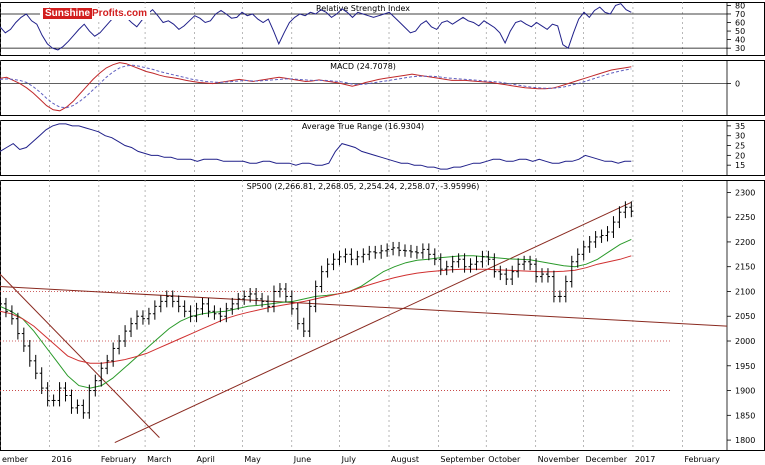  What do you see at coordinates (740, 146) in the screenshot?
I see `atr-y-tick-label: 25` at bounding box center [740, 146].